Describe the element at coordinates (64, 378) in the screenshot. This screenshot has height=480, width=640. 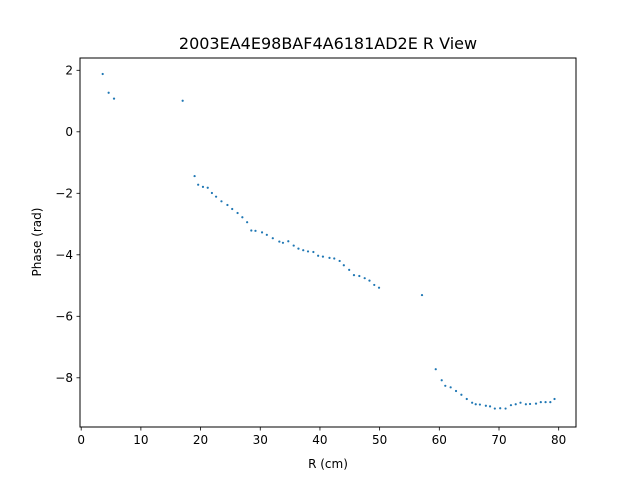
I see `y-tick-label: −8` at that location.